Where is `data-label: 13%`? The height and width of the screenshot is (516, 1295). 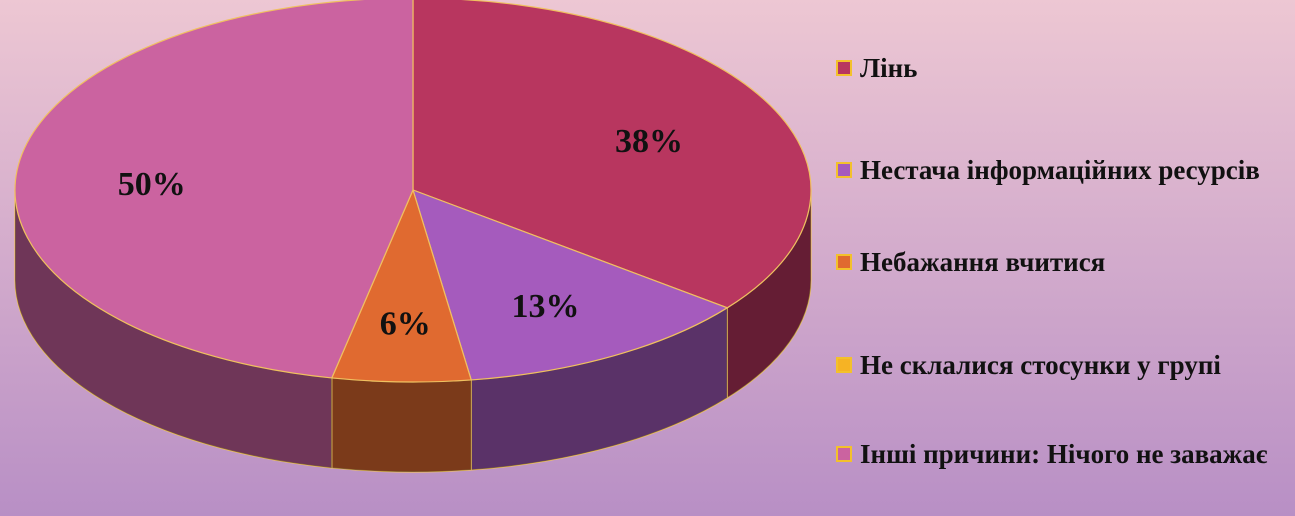
data-label: 13% is located at coordinates (545, 306).